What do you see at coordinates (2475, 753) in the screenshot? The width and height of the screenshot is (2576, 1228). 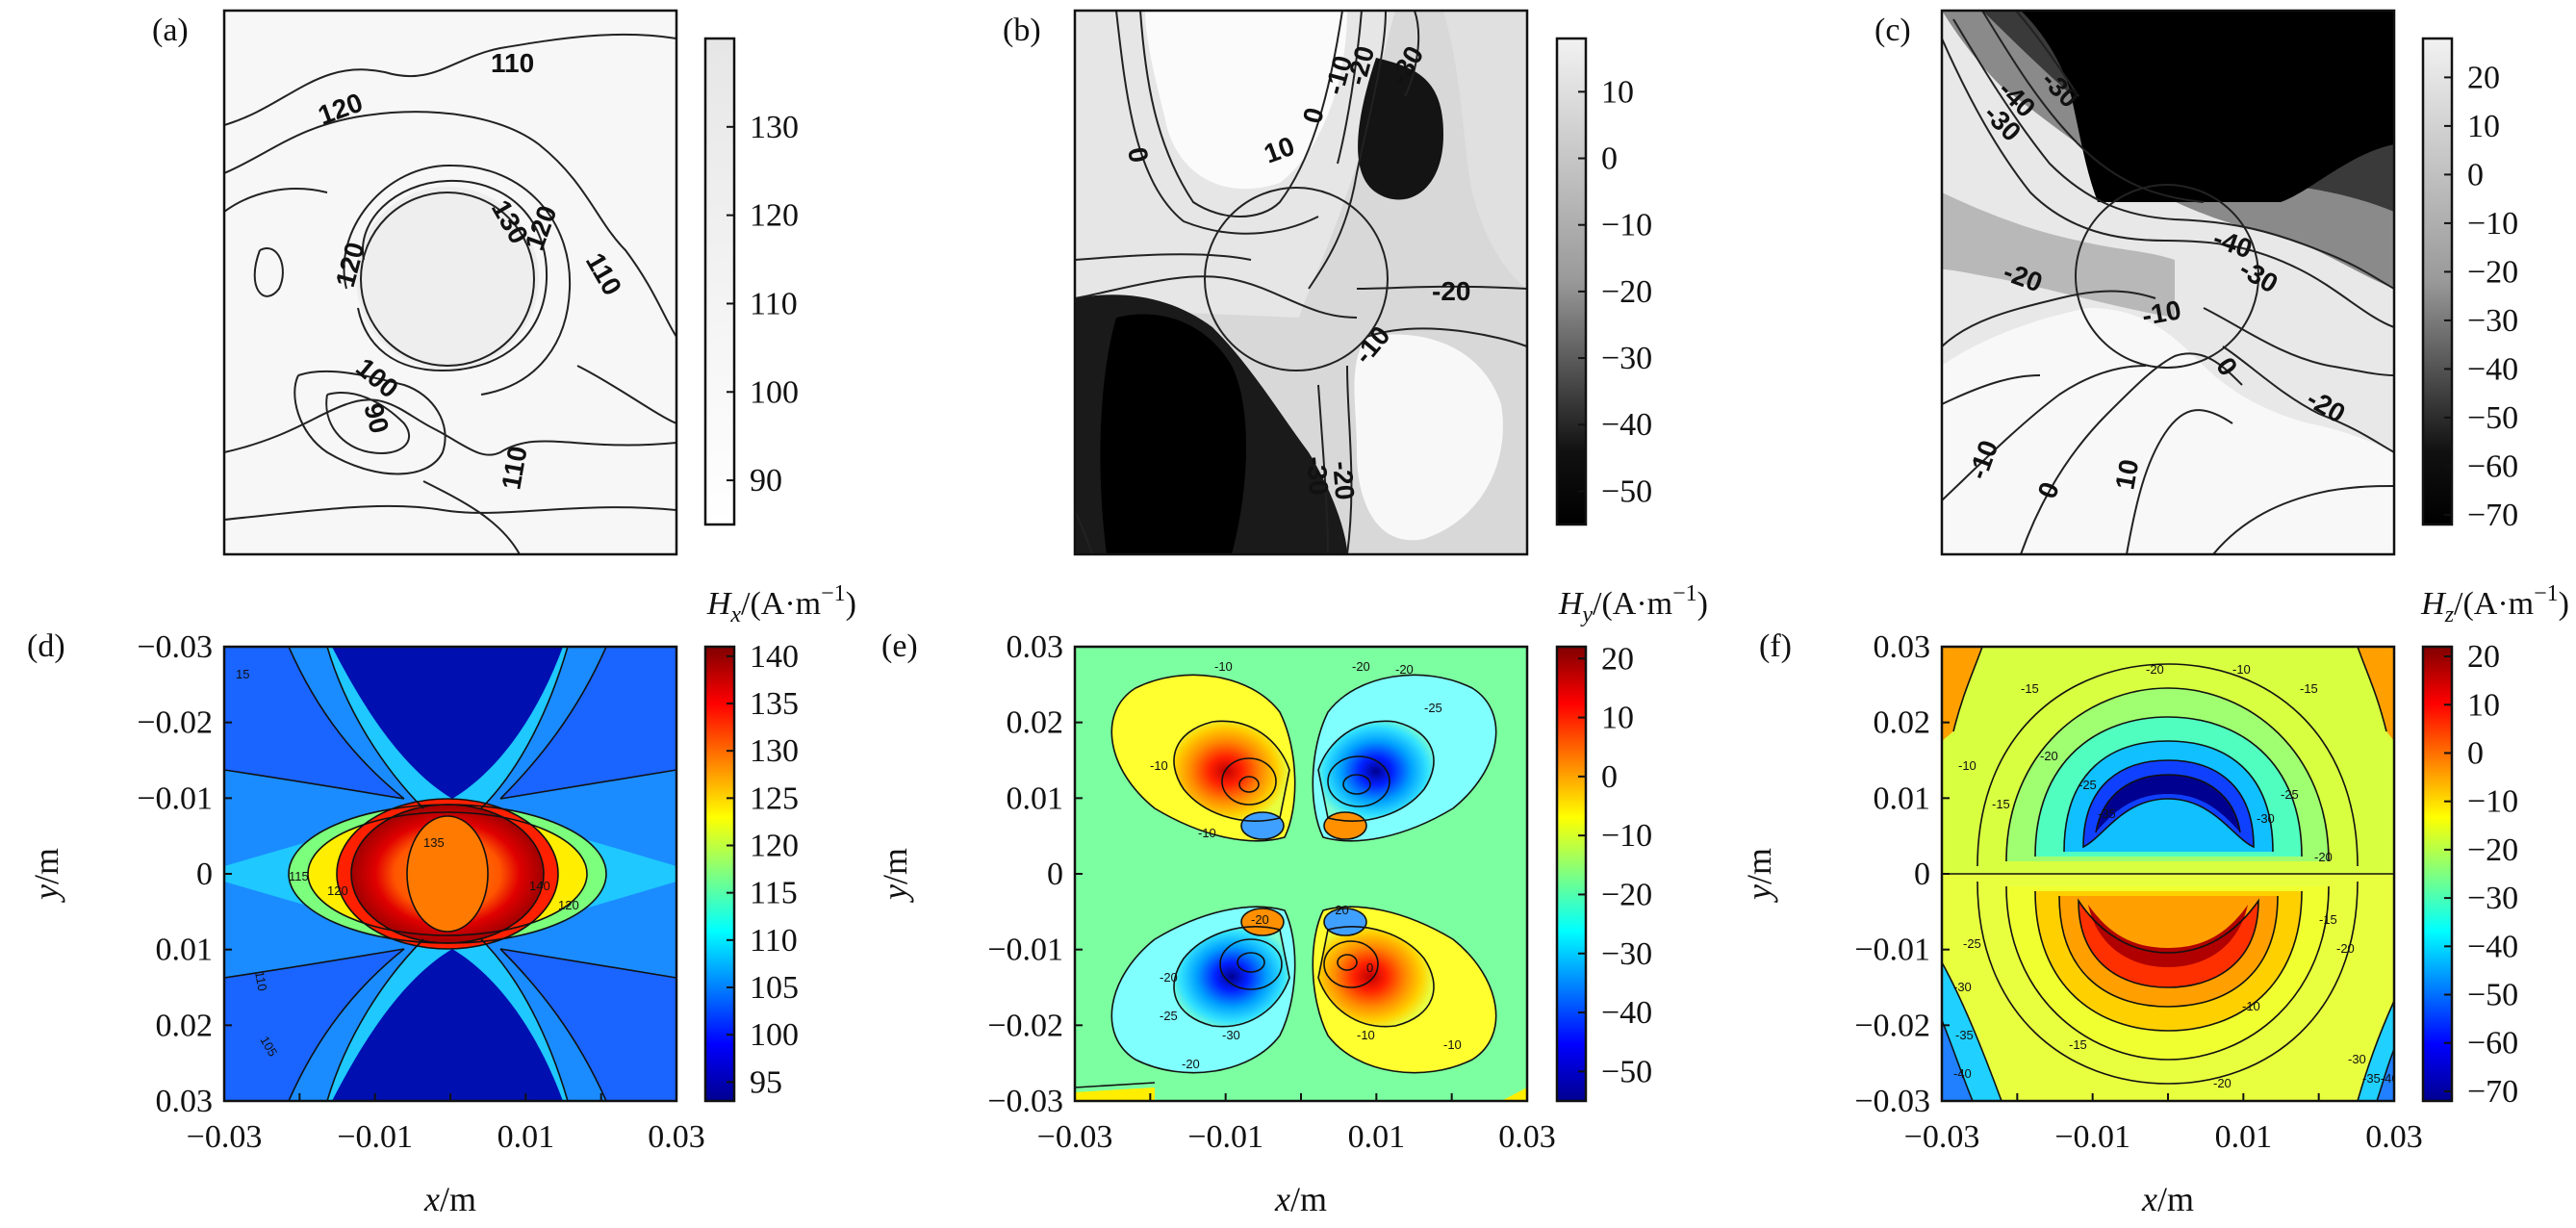 I see `colorbar-tick-label: 0` at bounding box center [2475, 753].